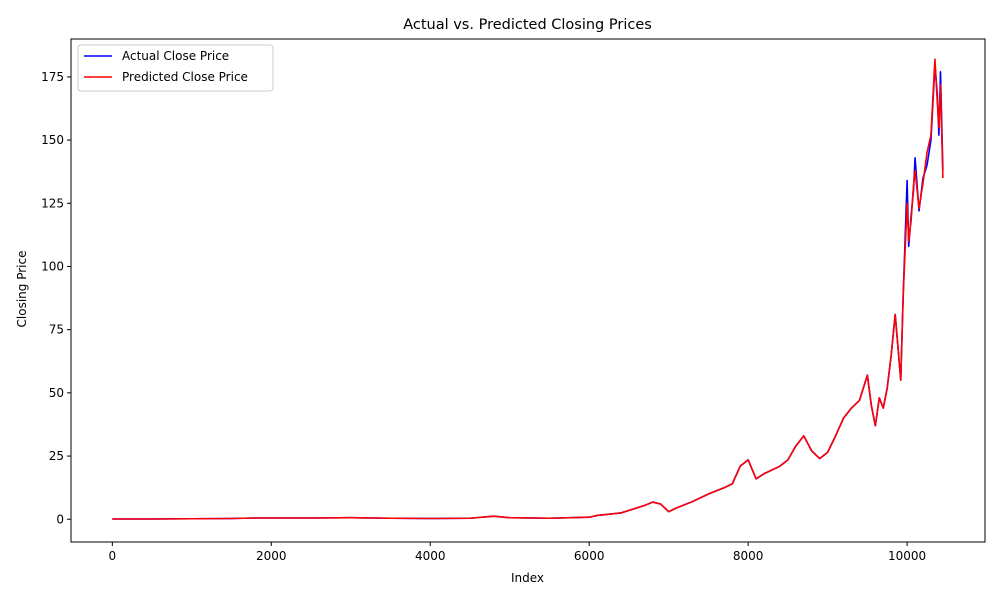  What do you see at coordinates (517, 552) in the screenshot?
I see `x-axis: 0 2000 4000 6000 8000 10000` at bounding box center [517, 552].